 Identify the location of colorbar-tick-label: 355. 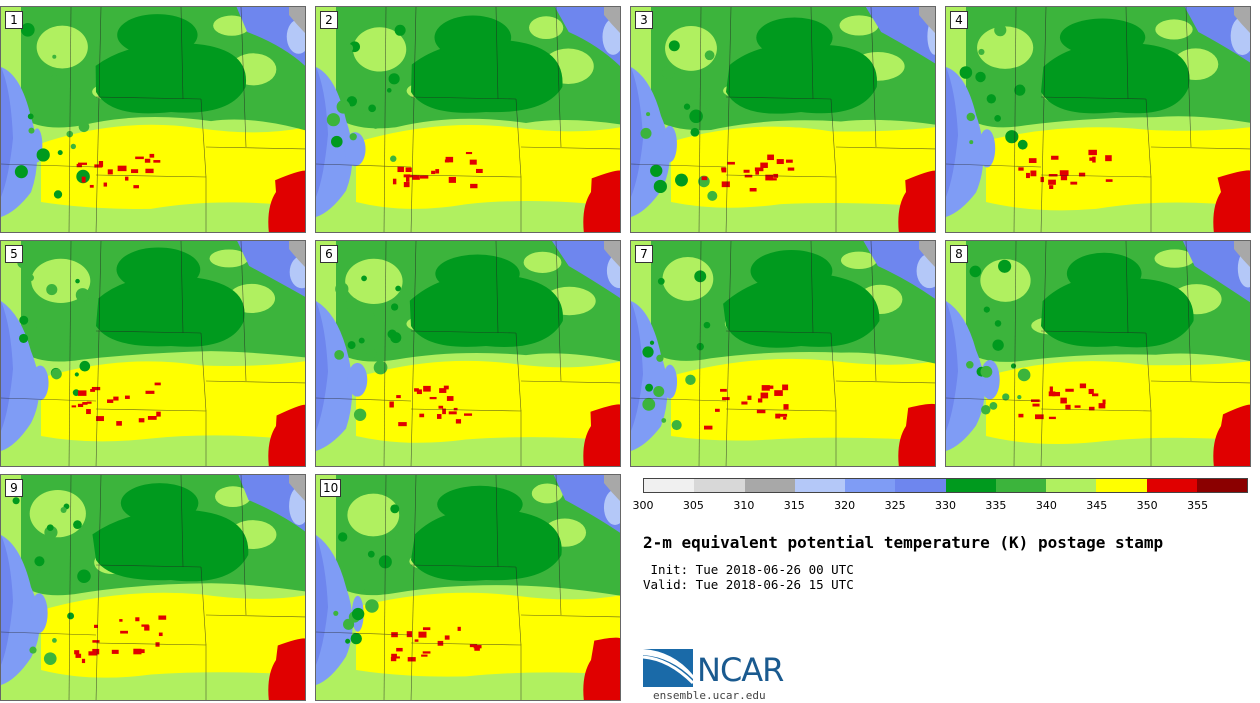
(1198, 505).